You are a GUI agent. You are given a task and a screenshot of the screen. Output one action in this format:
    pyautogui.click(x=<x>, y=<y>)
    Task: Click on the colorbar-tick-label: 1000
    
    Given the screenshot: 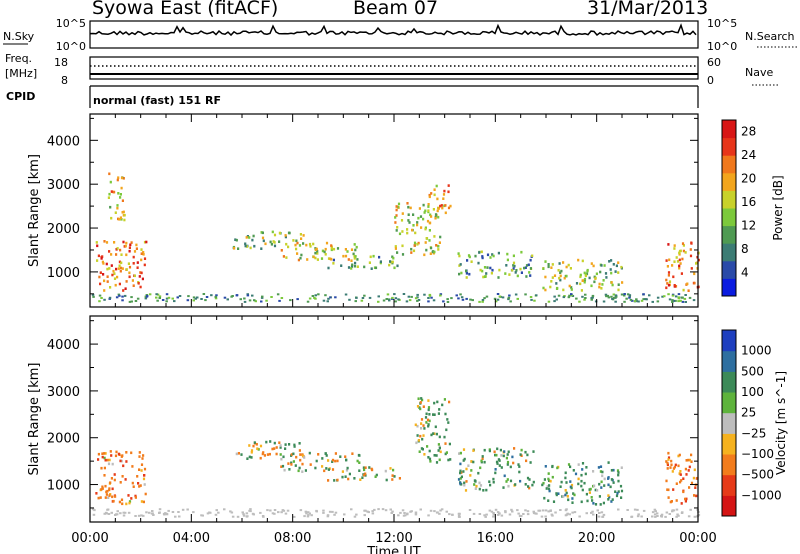 What is the action you would take?
    pyautogui.click(x=756, y=351)
    